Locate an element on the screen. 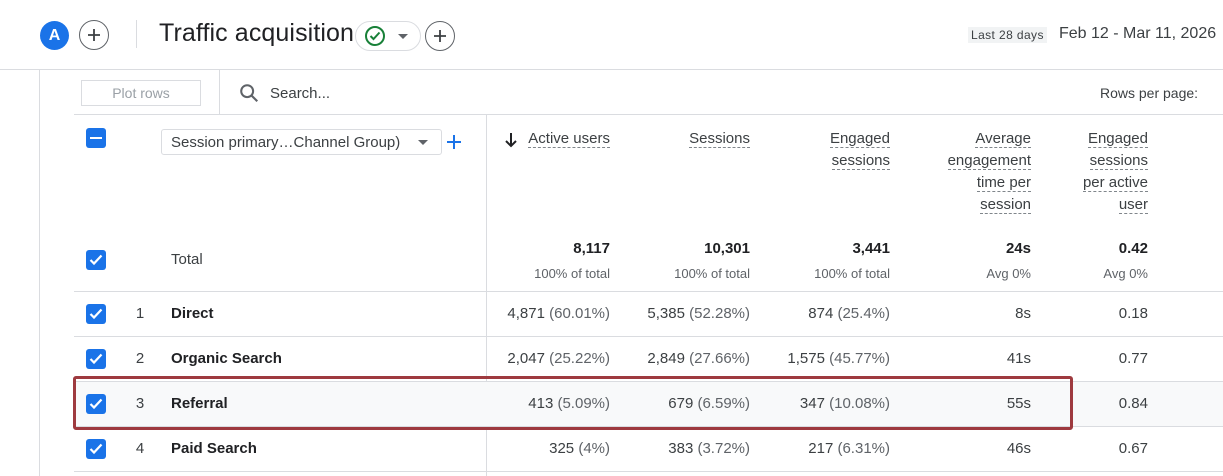 This screenshot has height=476, width=1223. total-row-checkbox is located at coordinates (96, 260).